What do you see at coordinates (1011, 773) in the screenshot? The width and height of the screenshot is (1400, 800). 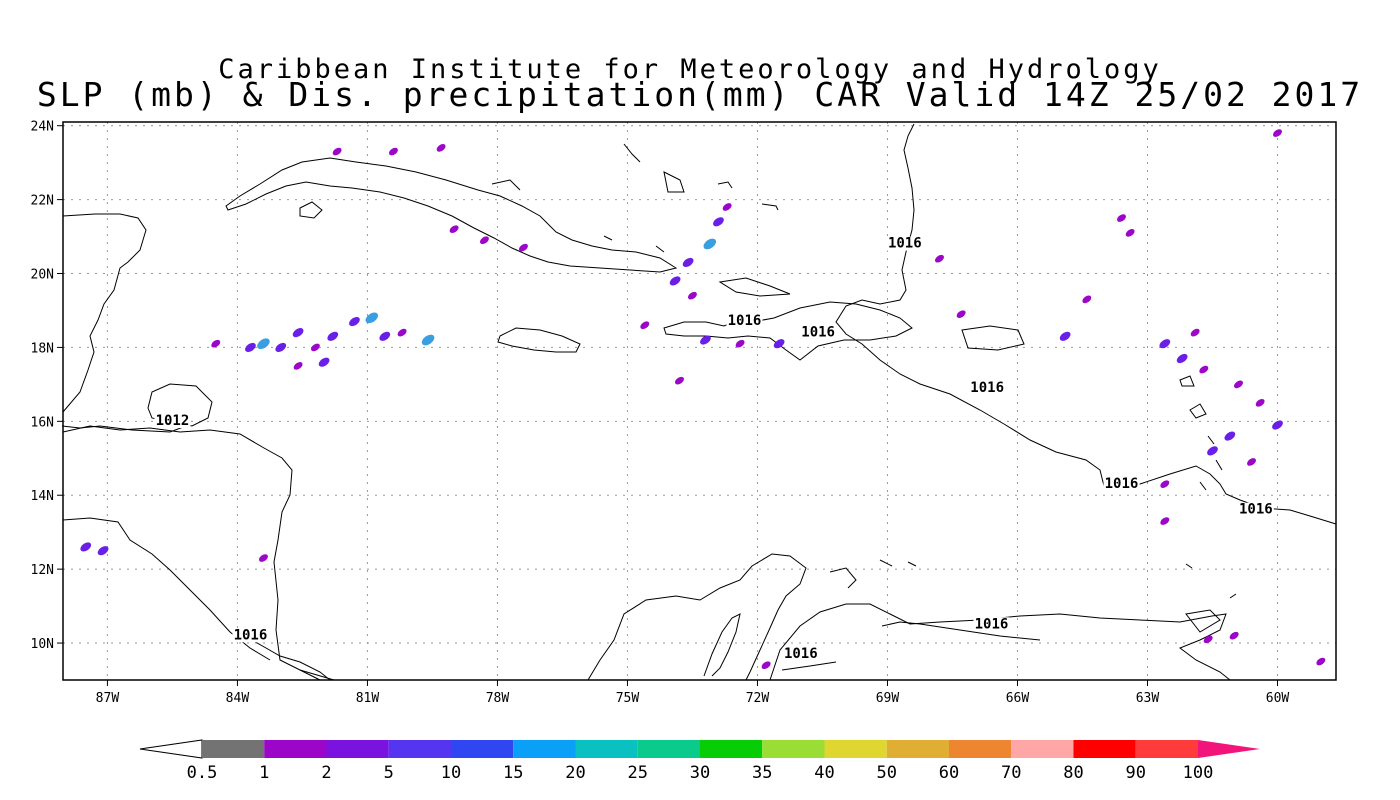 I see `colorbar-label: 70` at bounding box center [1011, 773].